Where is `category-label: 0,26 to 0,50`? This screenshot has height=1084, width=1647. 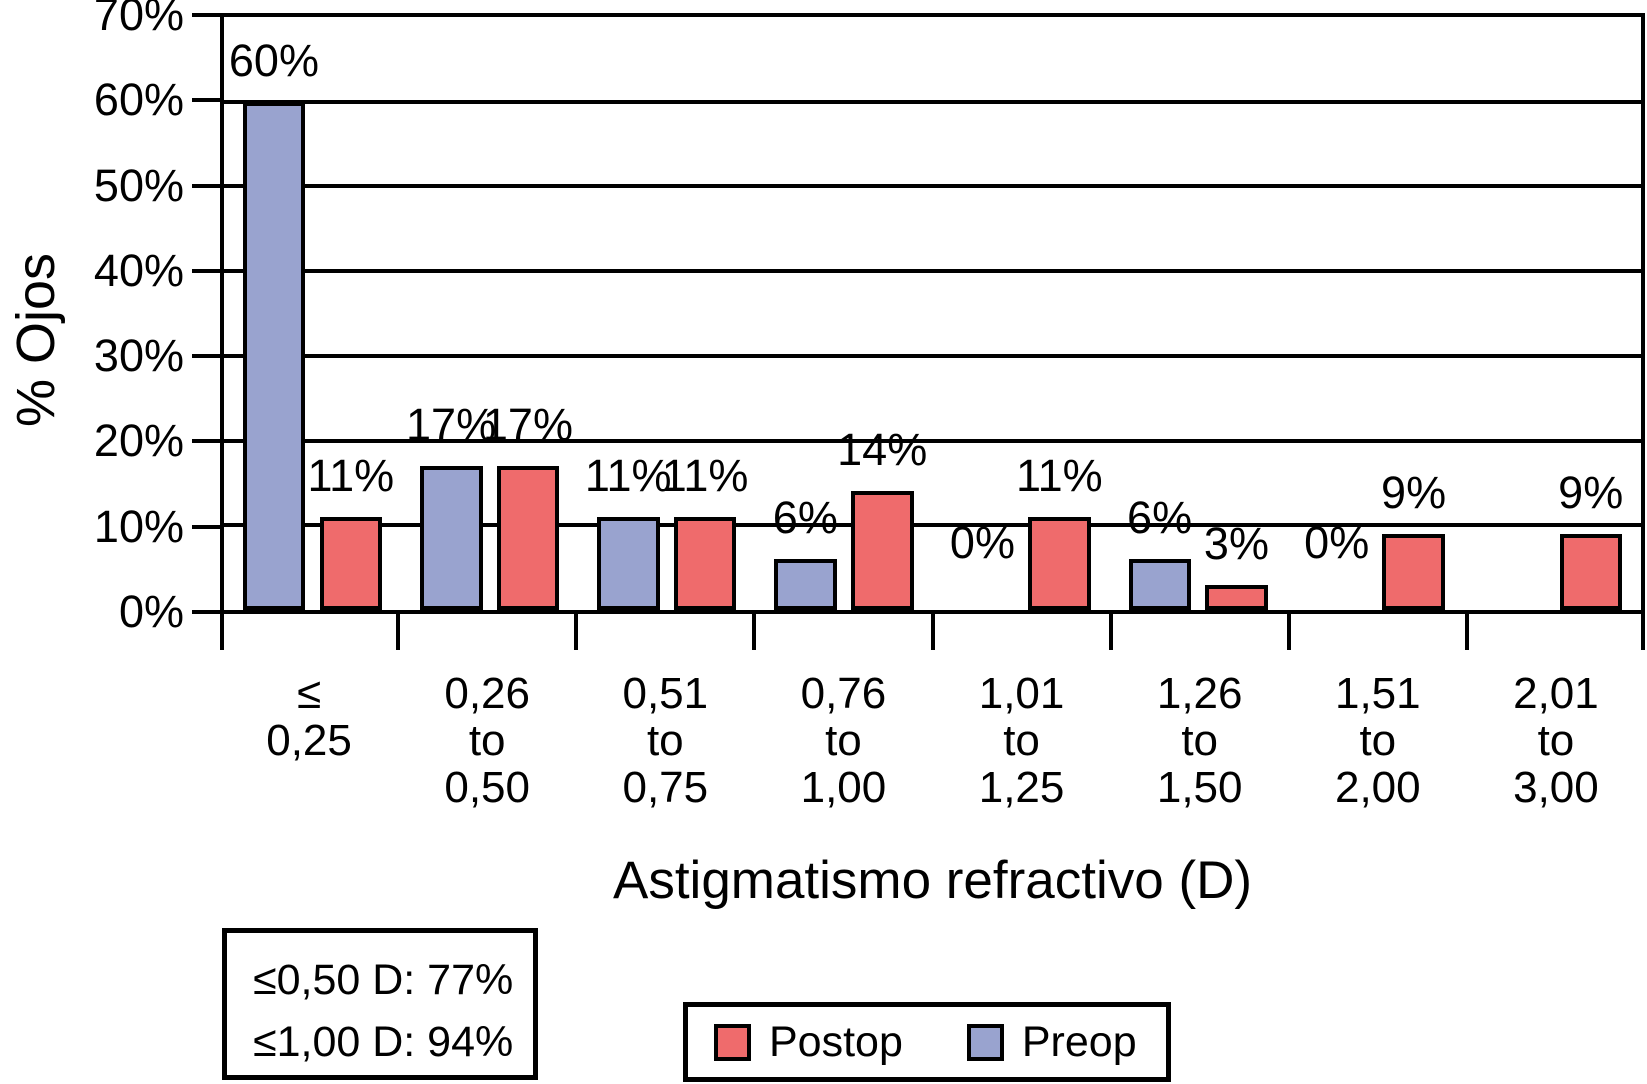
category-label: 0,26 to 0,50 is located at coordinates (487, 740).